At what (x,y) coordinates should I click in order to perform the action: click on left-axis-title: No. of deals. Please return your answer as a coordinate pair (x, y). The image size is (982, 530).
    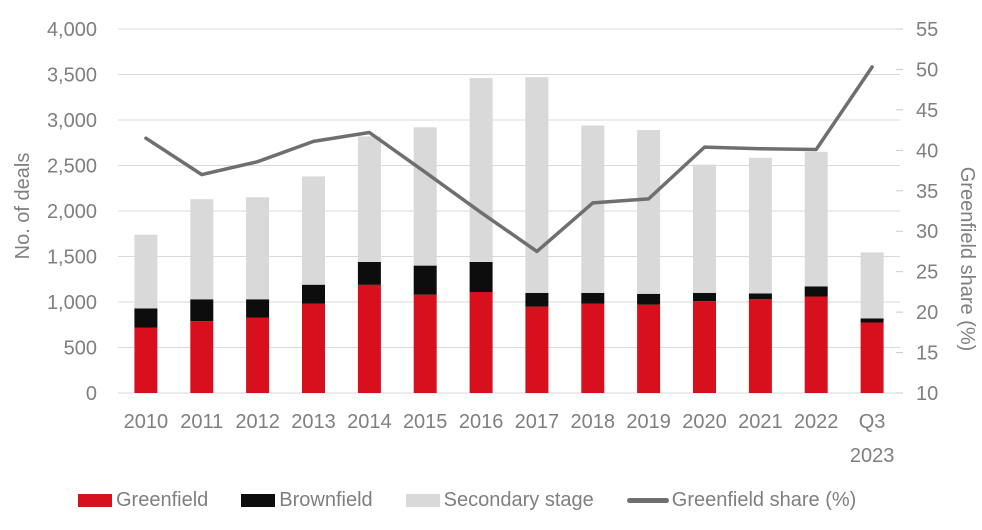
    Looking at the image, I should click on (23, 206).